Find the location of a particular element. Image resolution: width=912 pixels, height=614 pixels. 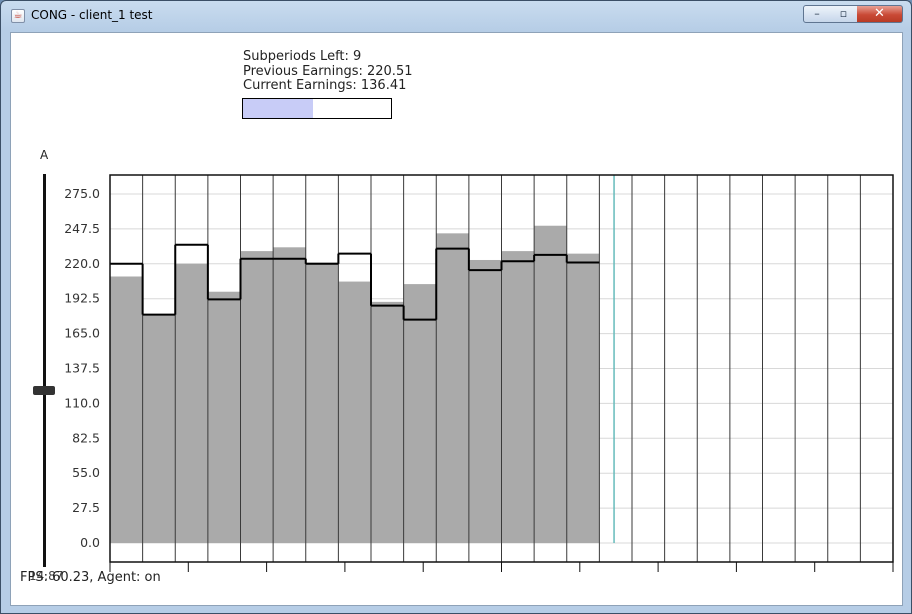

title-bar: ☕ CONG - client_1 test – ▫ ✕ is located at coordinates (456, 16).